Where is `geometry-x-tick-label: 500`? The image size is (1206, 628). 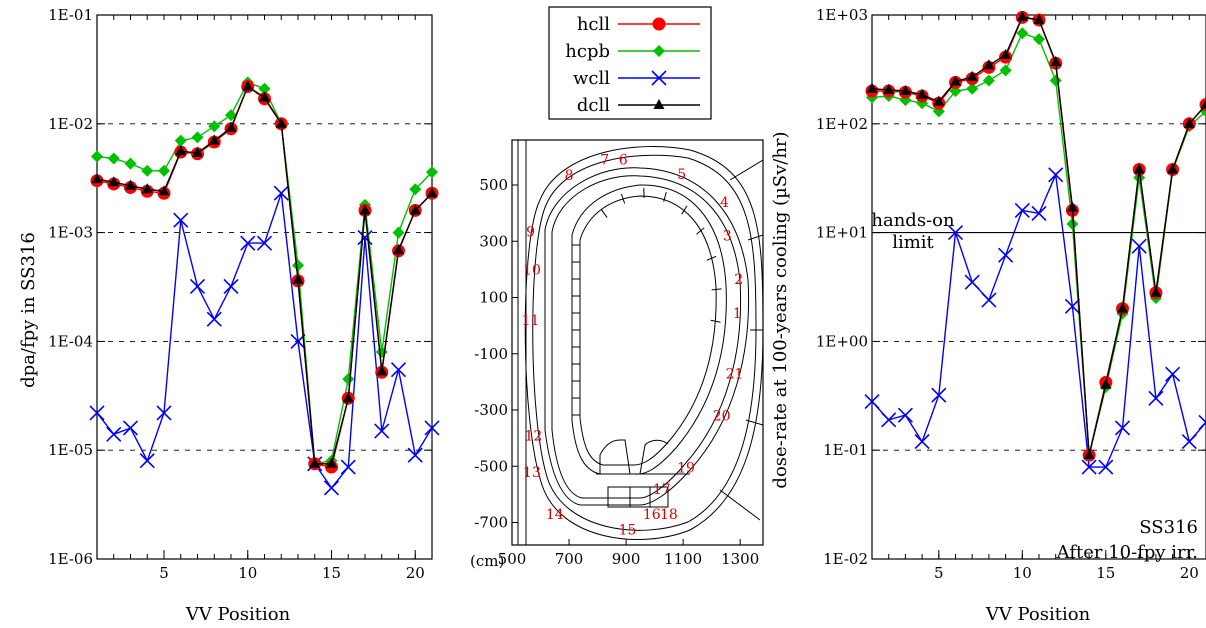
geometry-x-tick-label: 500 is located at coordinates (512, 559).